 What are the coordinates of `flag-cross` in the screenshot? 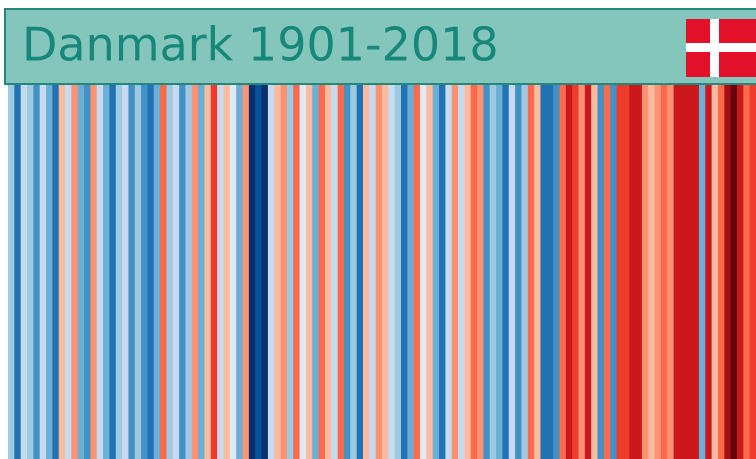 It's located at (721, 47).